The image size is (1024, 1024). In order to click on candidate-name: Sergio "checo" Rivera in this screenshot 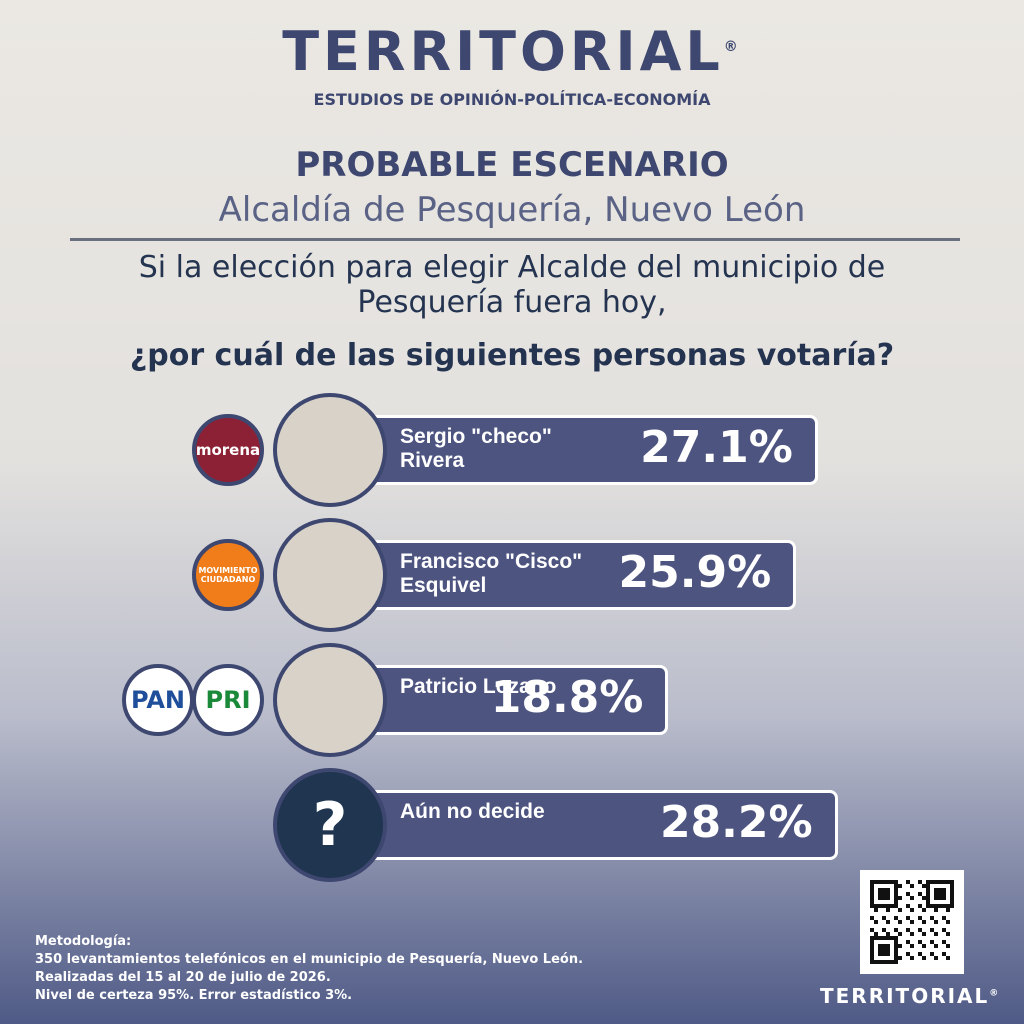, I will do `click(476, 448)`.